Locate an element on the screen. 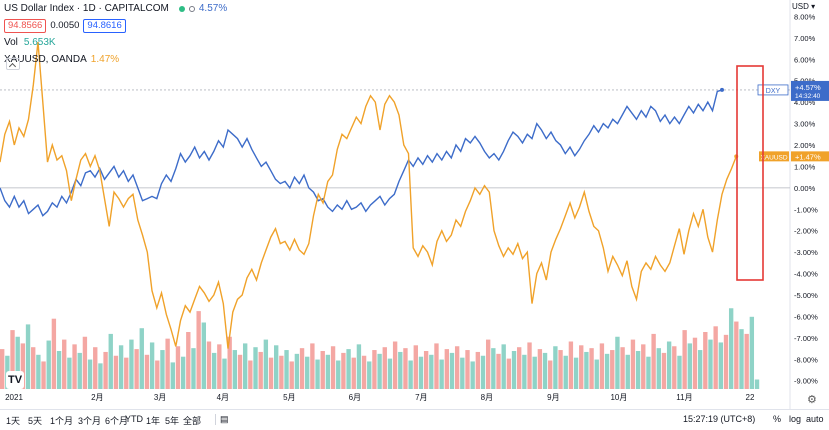 This screenshot has width=829, height=430. percent-scale-button: % is located at coordinates (777, 419).